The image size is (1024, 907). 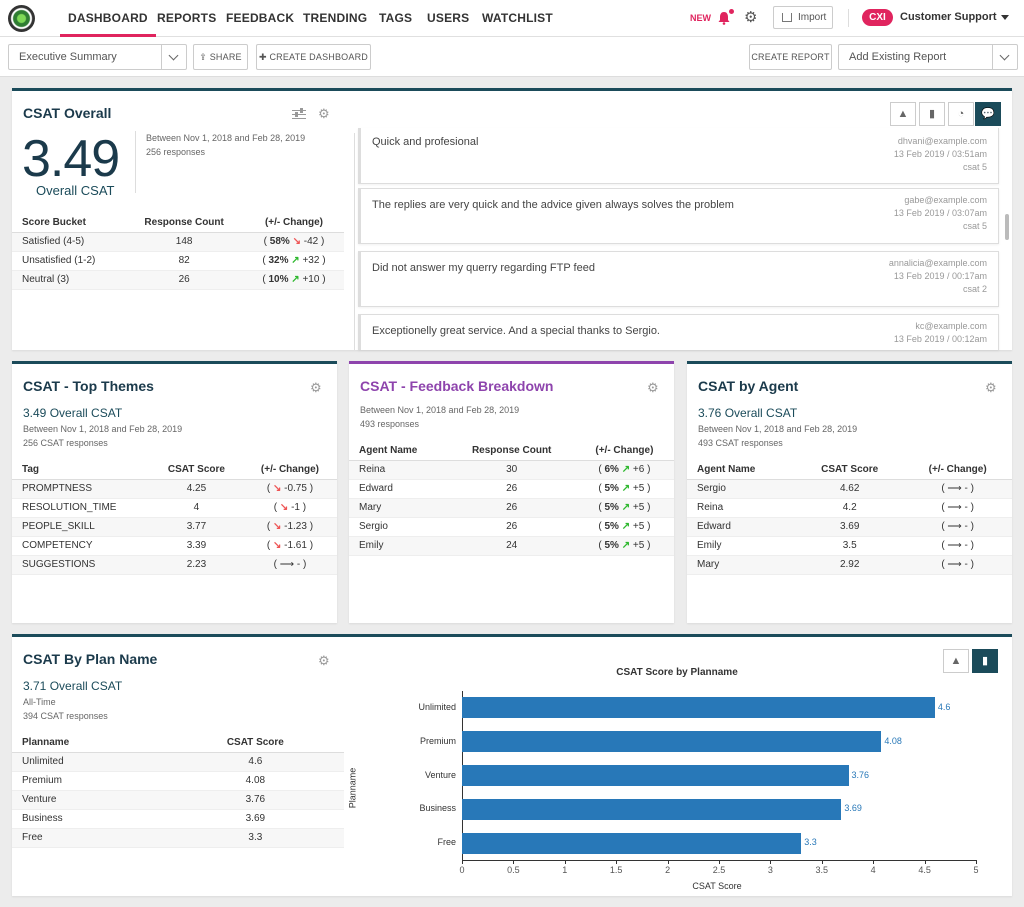 What do you see at coordinates (511, 527) in the screenshot?
I see `response-count: 26` at bounding box center [511, 527].